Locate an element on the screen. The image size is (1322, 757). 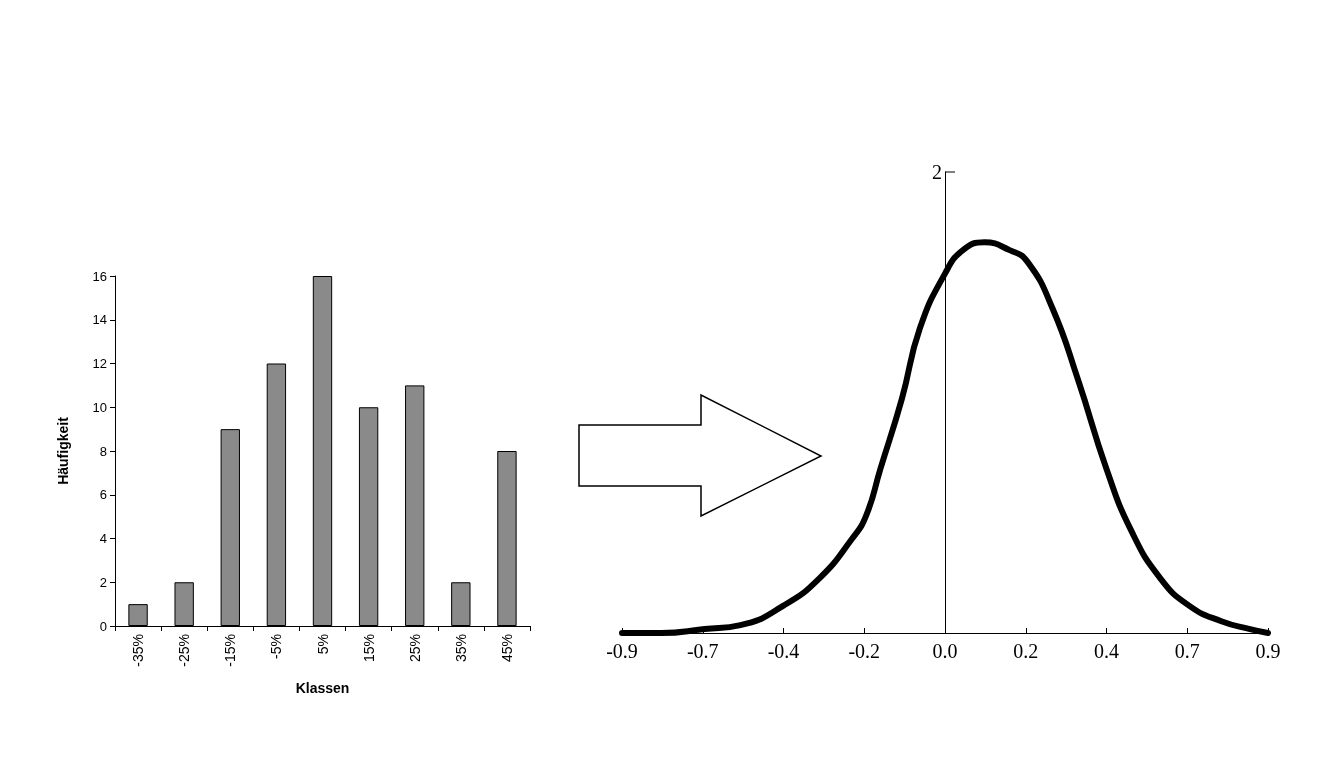
x-tick-label: -0.9 is located at coordinates (622, 651).